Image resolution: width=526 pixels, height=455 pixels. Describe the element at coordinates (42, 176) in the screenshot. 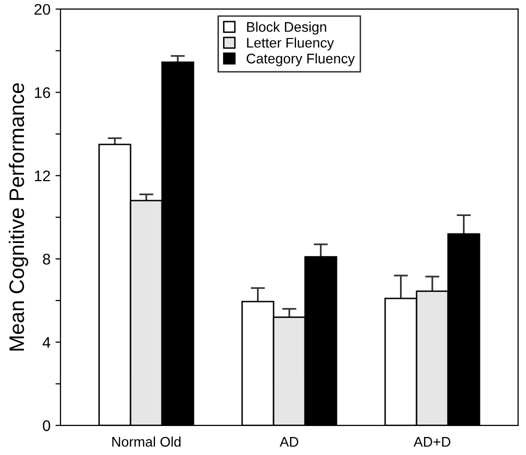

I see `y-tick-label: 12` at that location.